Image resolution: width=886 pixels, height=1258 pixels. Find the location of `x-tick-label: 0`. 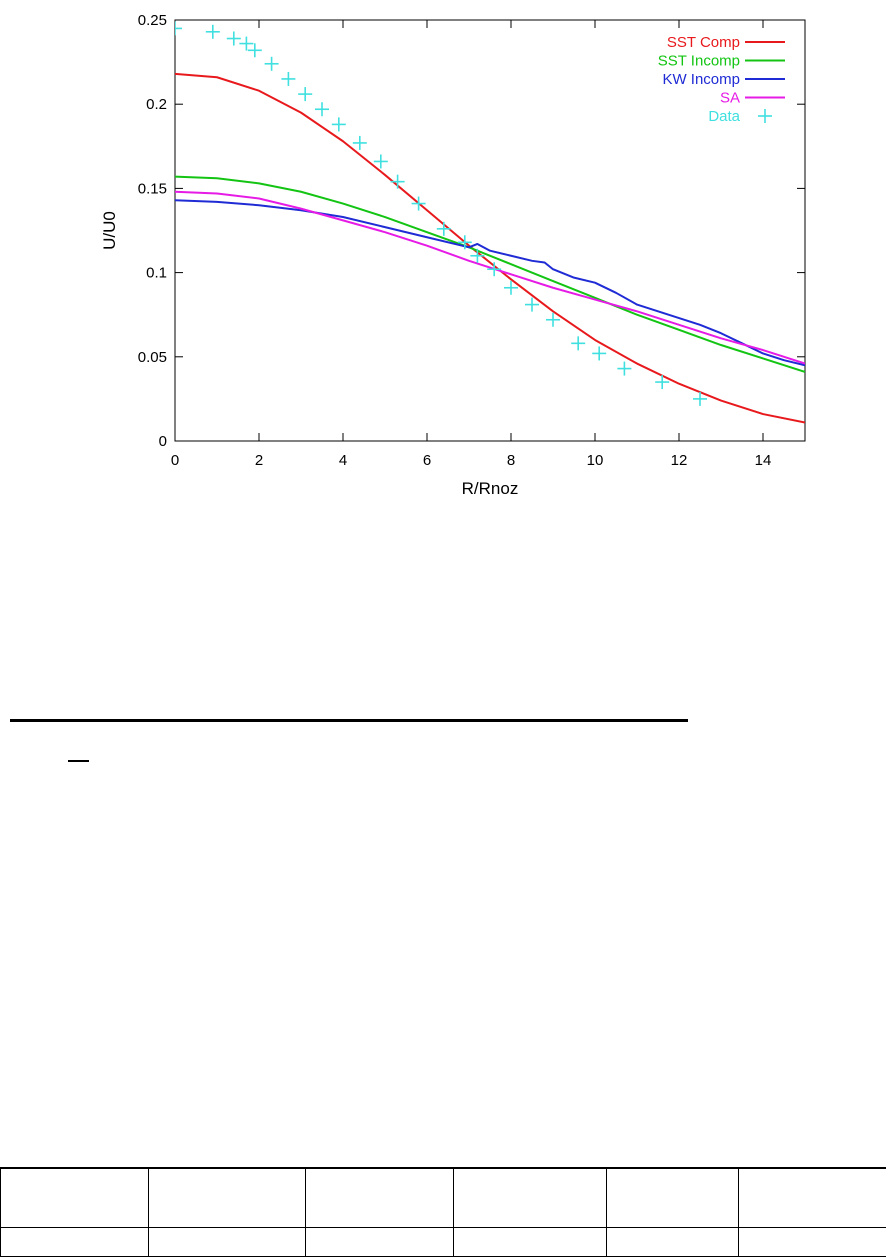

x-tick-label: 0 is located at coordinates (175, 460).